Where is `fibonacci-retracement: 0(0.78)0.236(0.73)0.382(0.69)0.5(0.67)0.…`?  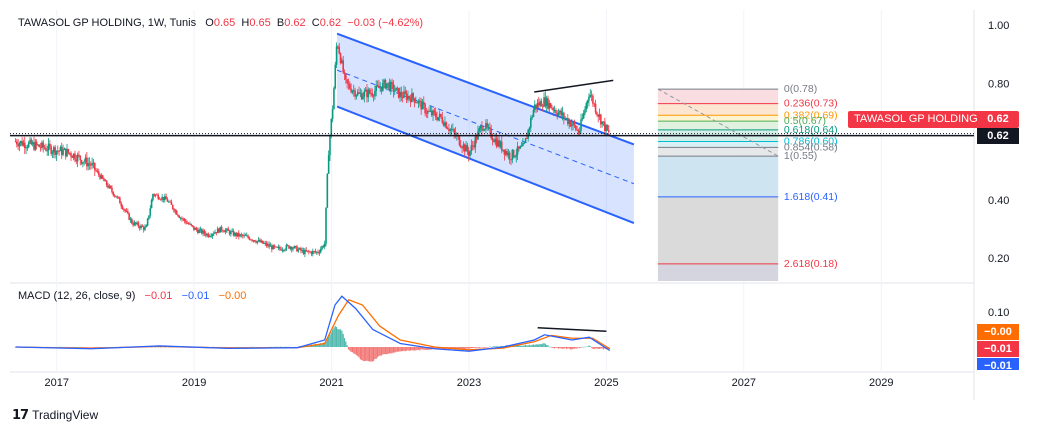 fibonacci-retracement: 0(0.78)0.236(0.73)0.382(0.69)0.5(0.67)0.… is located at coordinates (747, 182).